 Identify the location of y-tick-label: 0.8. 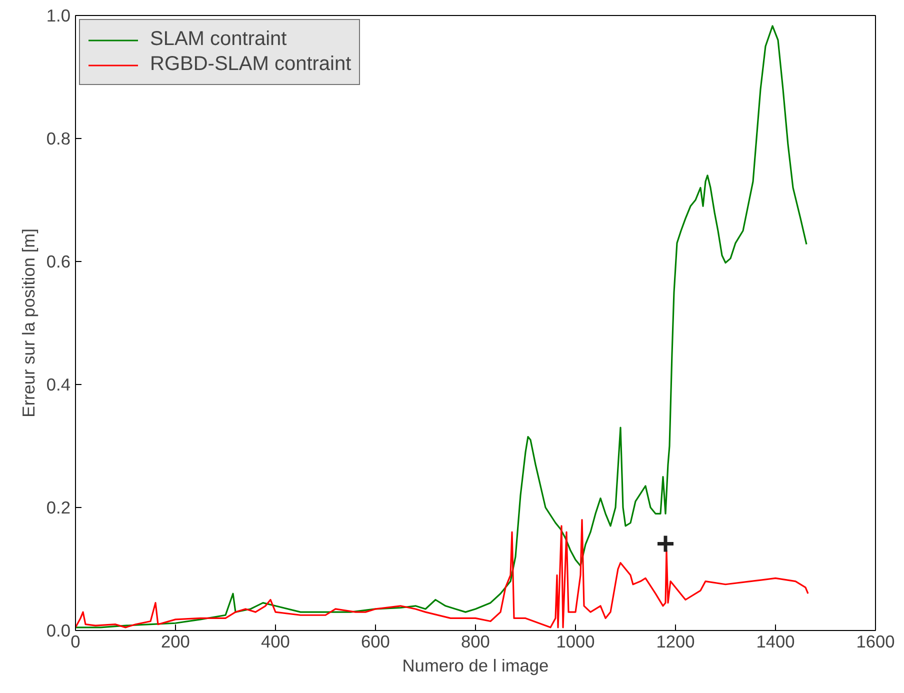
(58, 138).